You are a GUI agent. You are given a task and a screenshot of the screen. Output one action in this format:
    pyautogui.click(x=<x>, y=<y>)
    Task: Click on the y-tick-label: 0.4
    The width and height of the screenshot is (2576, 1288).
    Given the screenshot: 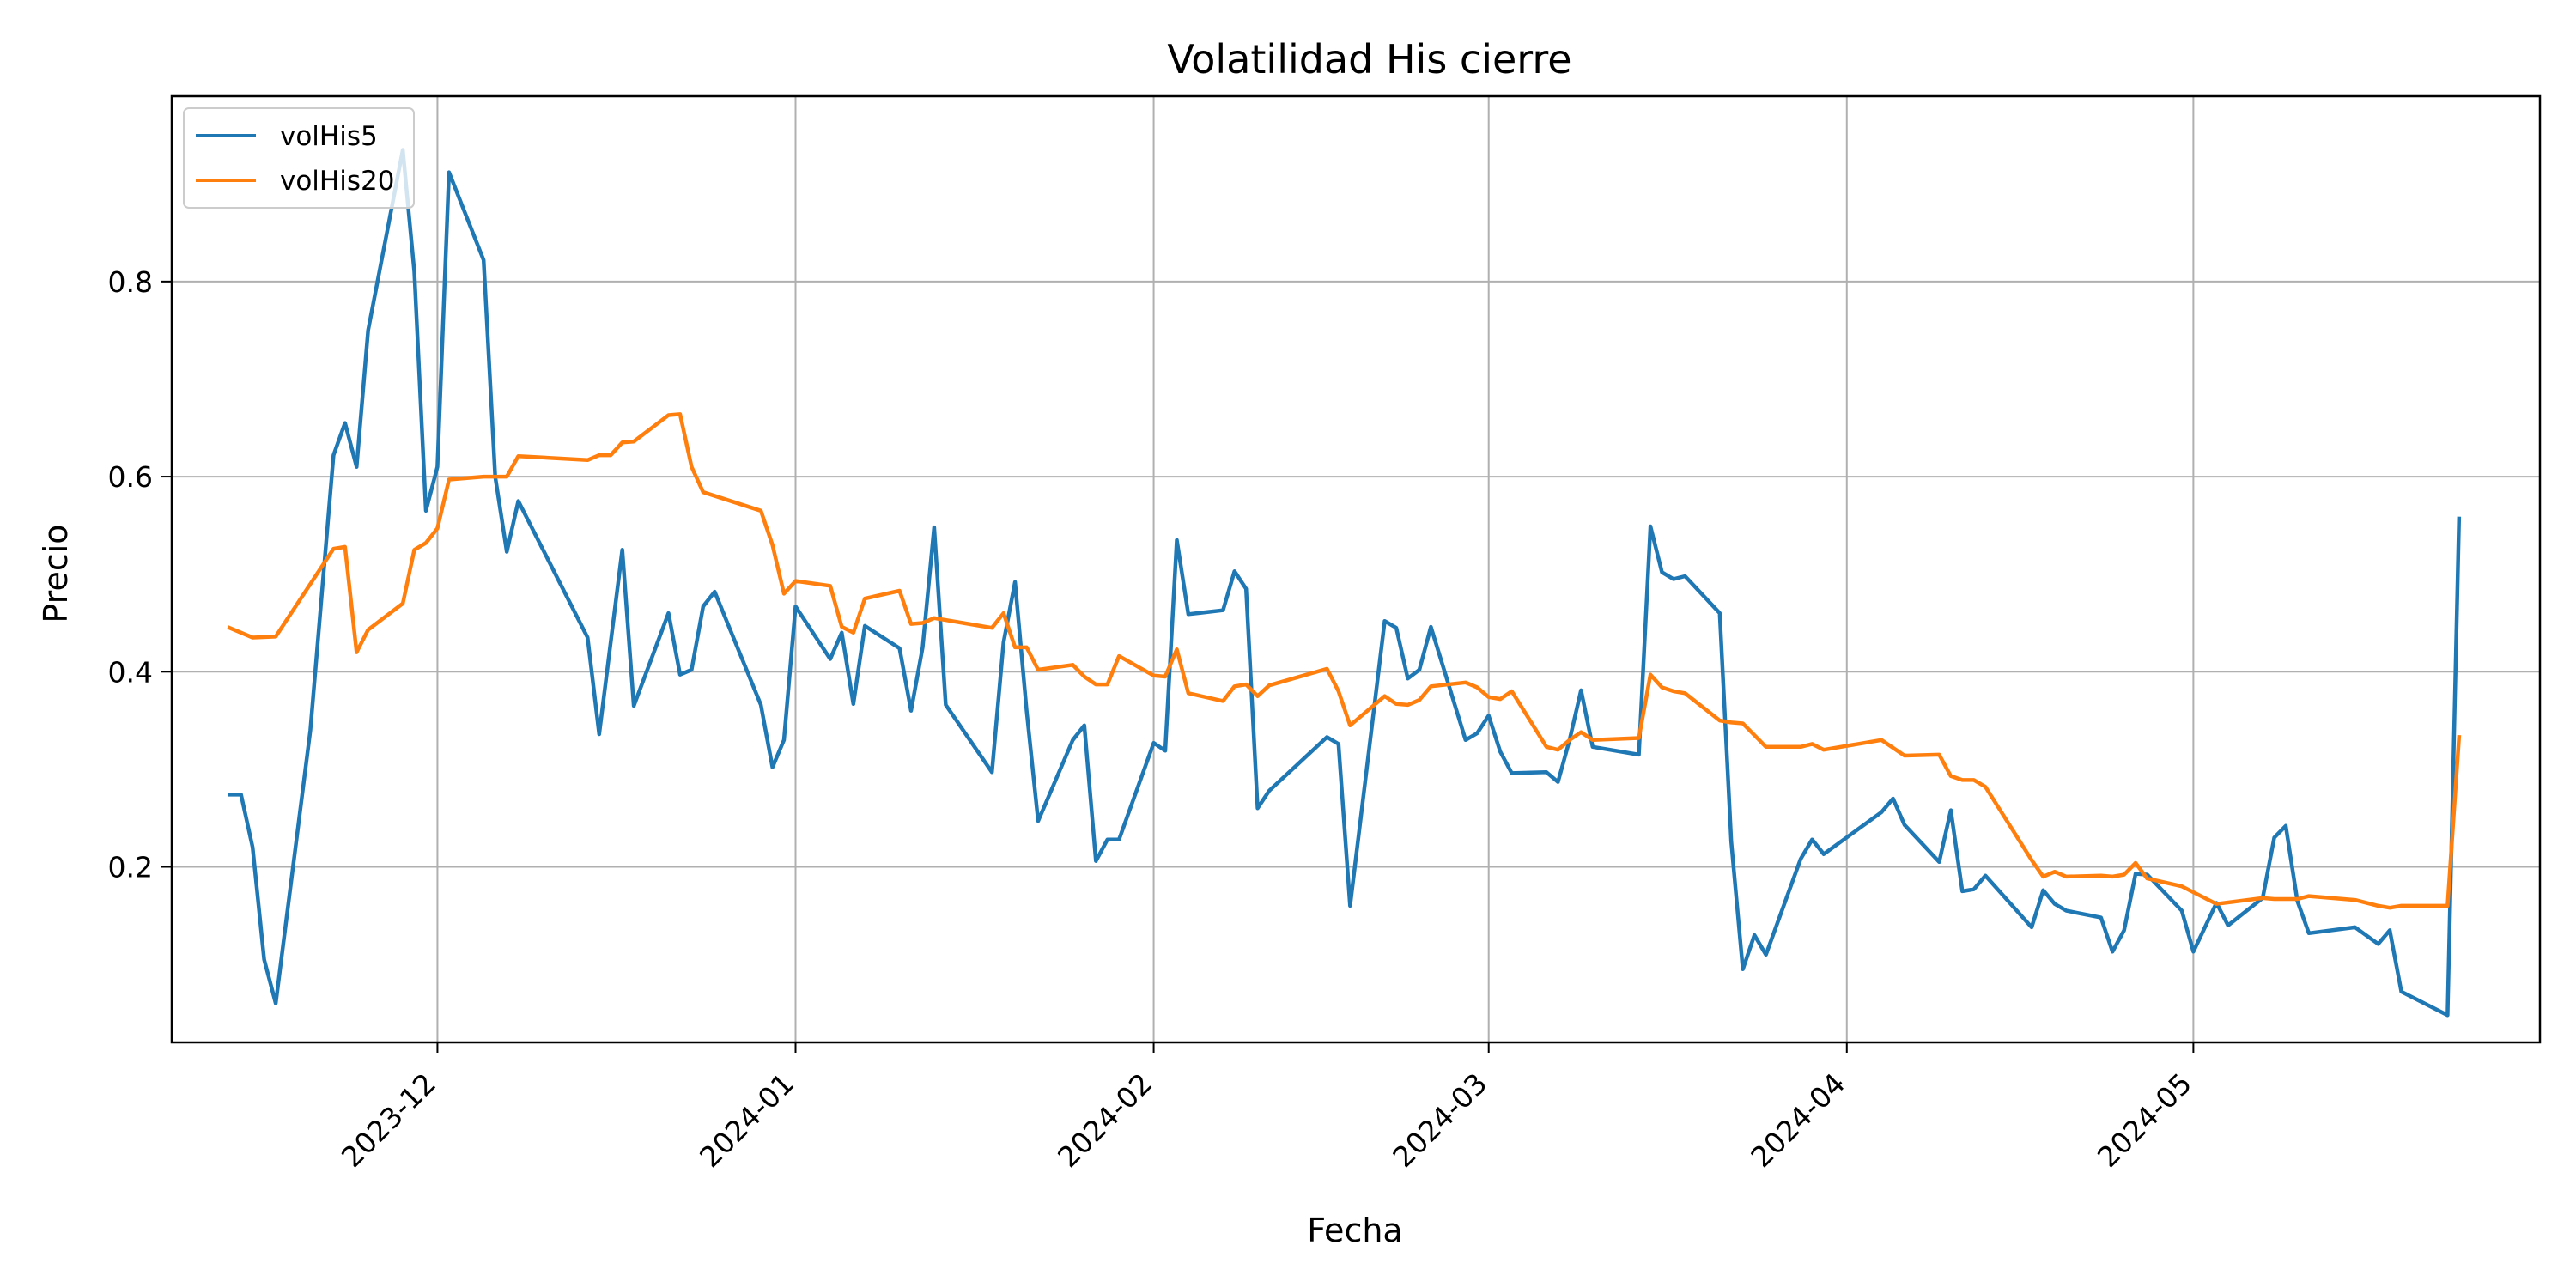 What is the action you would take?
    pyautogui.click(x=130, y=672)
    